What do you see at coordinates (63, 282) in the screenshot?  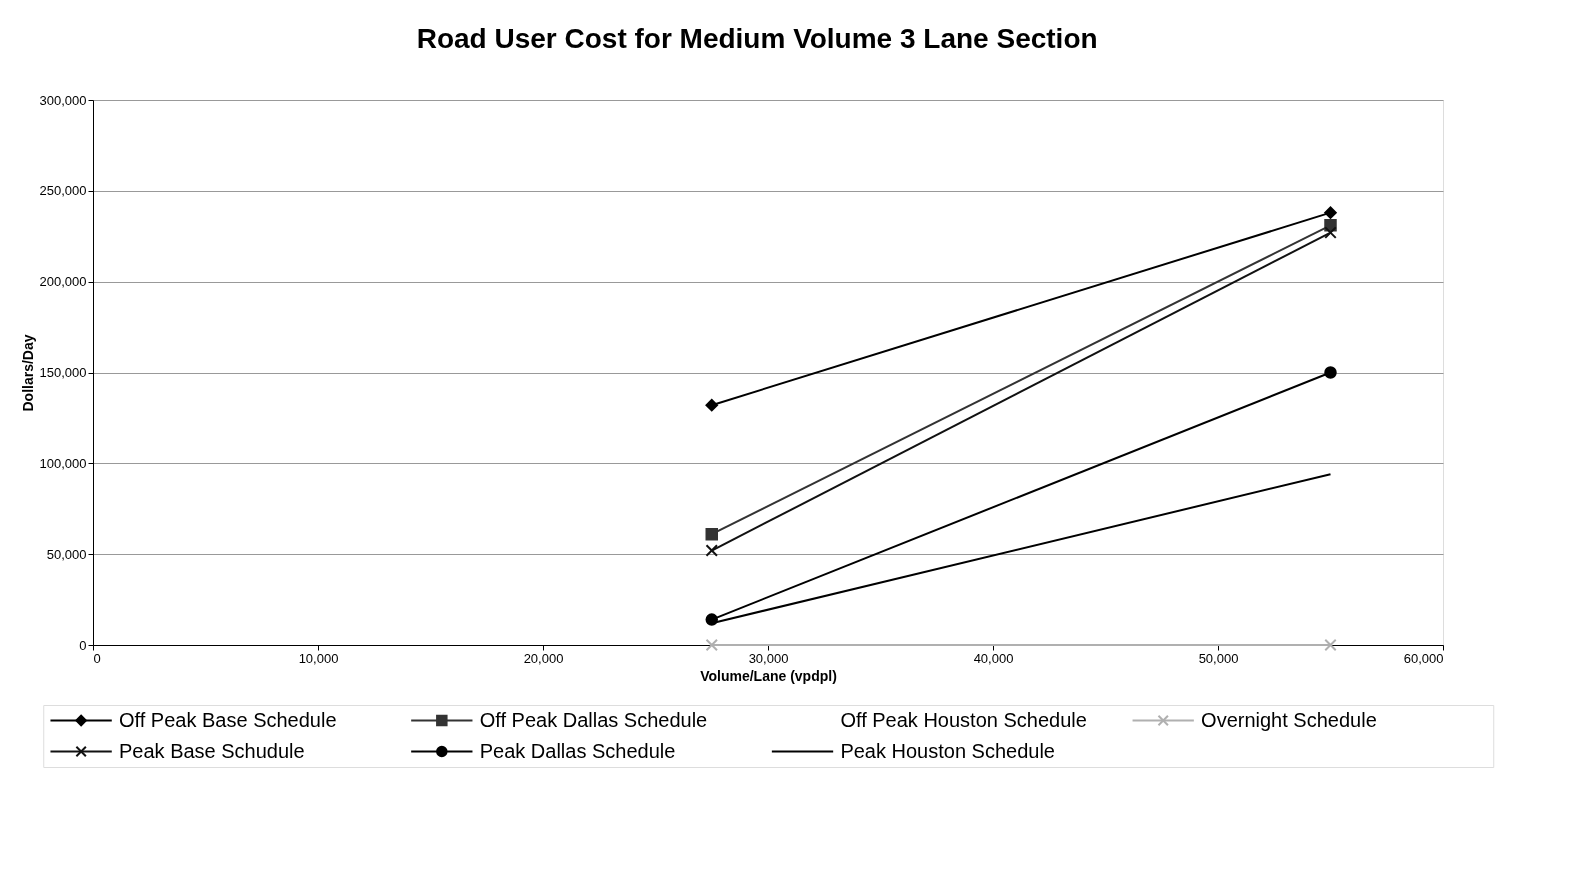 I see `y-tick-label: 200,000` at bounding box center [63, 282].